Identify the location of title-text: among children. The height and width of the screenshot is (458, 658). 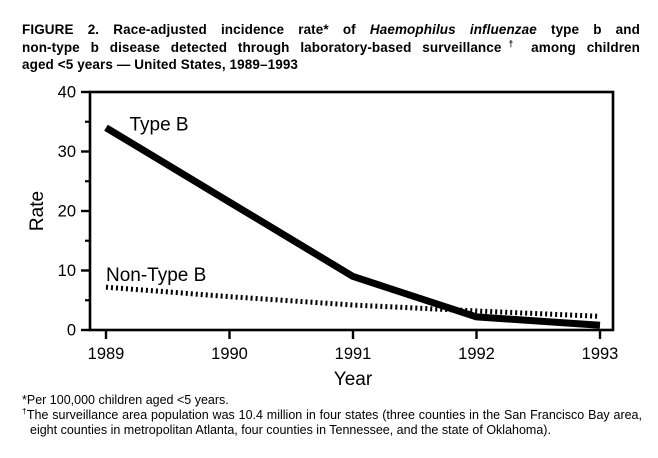
(580, 47).